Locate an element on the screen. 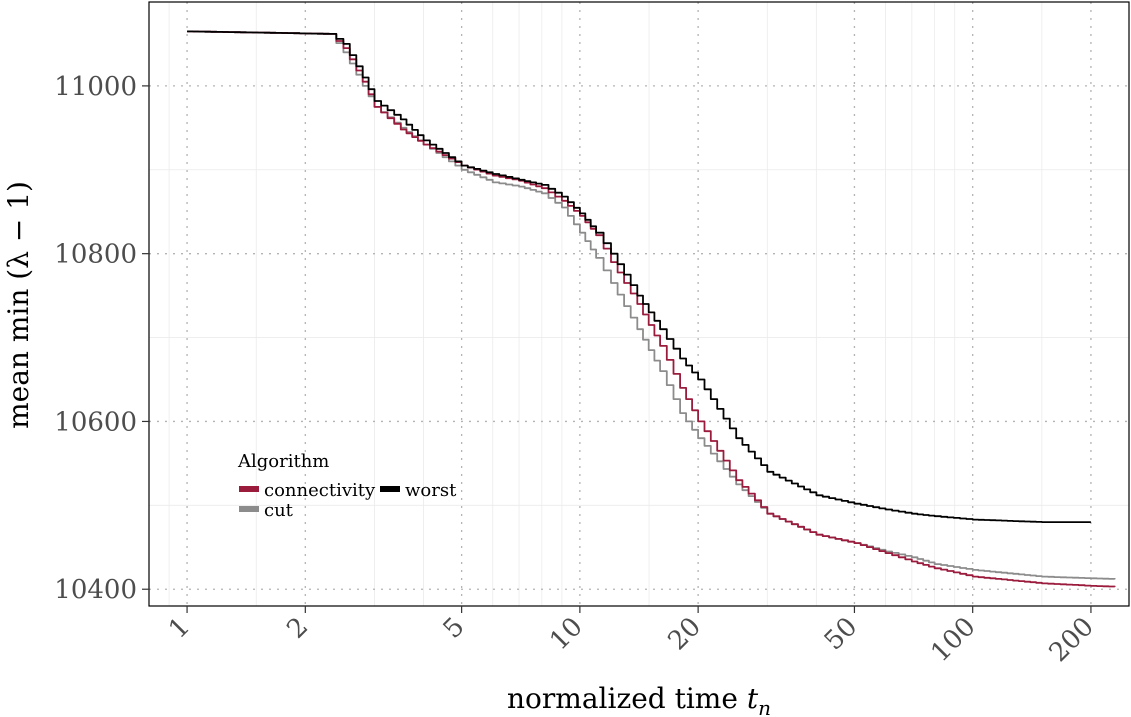  legend-label-connectivity: connectivity is located at coordinates (320, 490).